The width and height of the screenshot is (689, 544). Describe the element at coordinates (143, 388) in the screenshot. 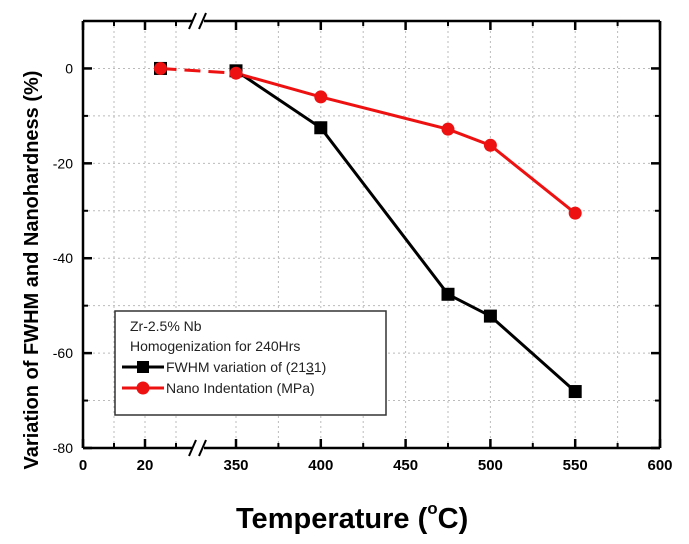

I see `legend-nano-marker` at that location.